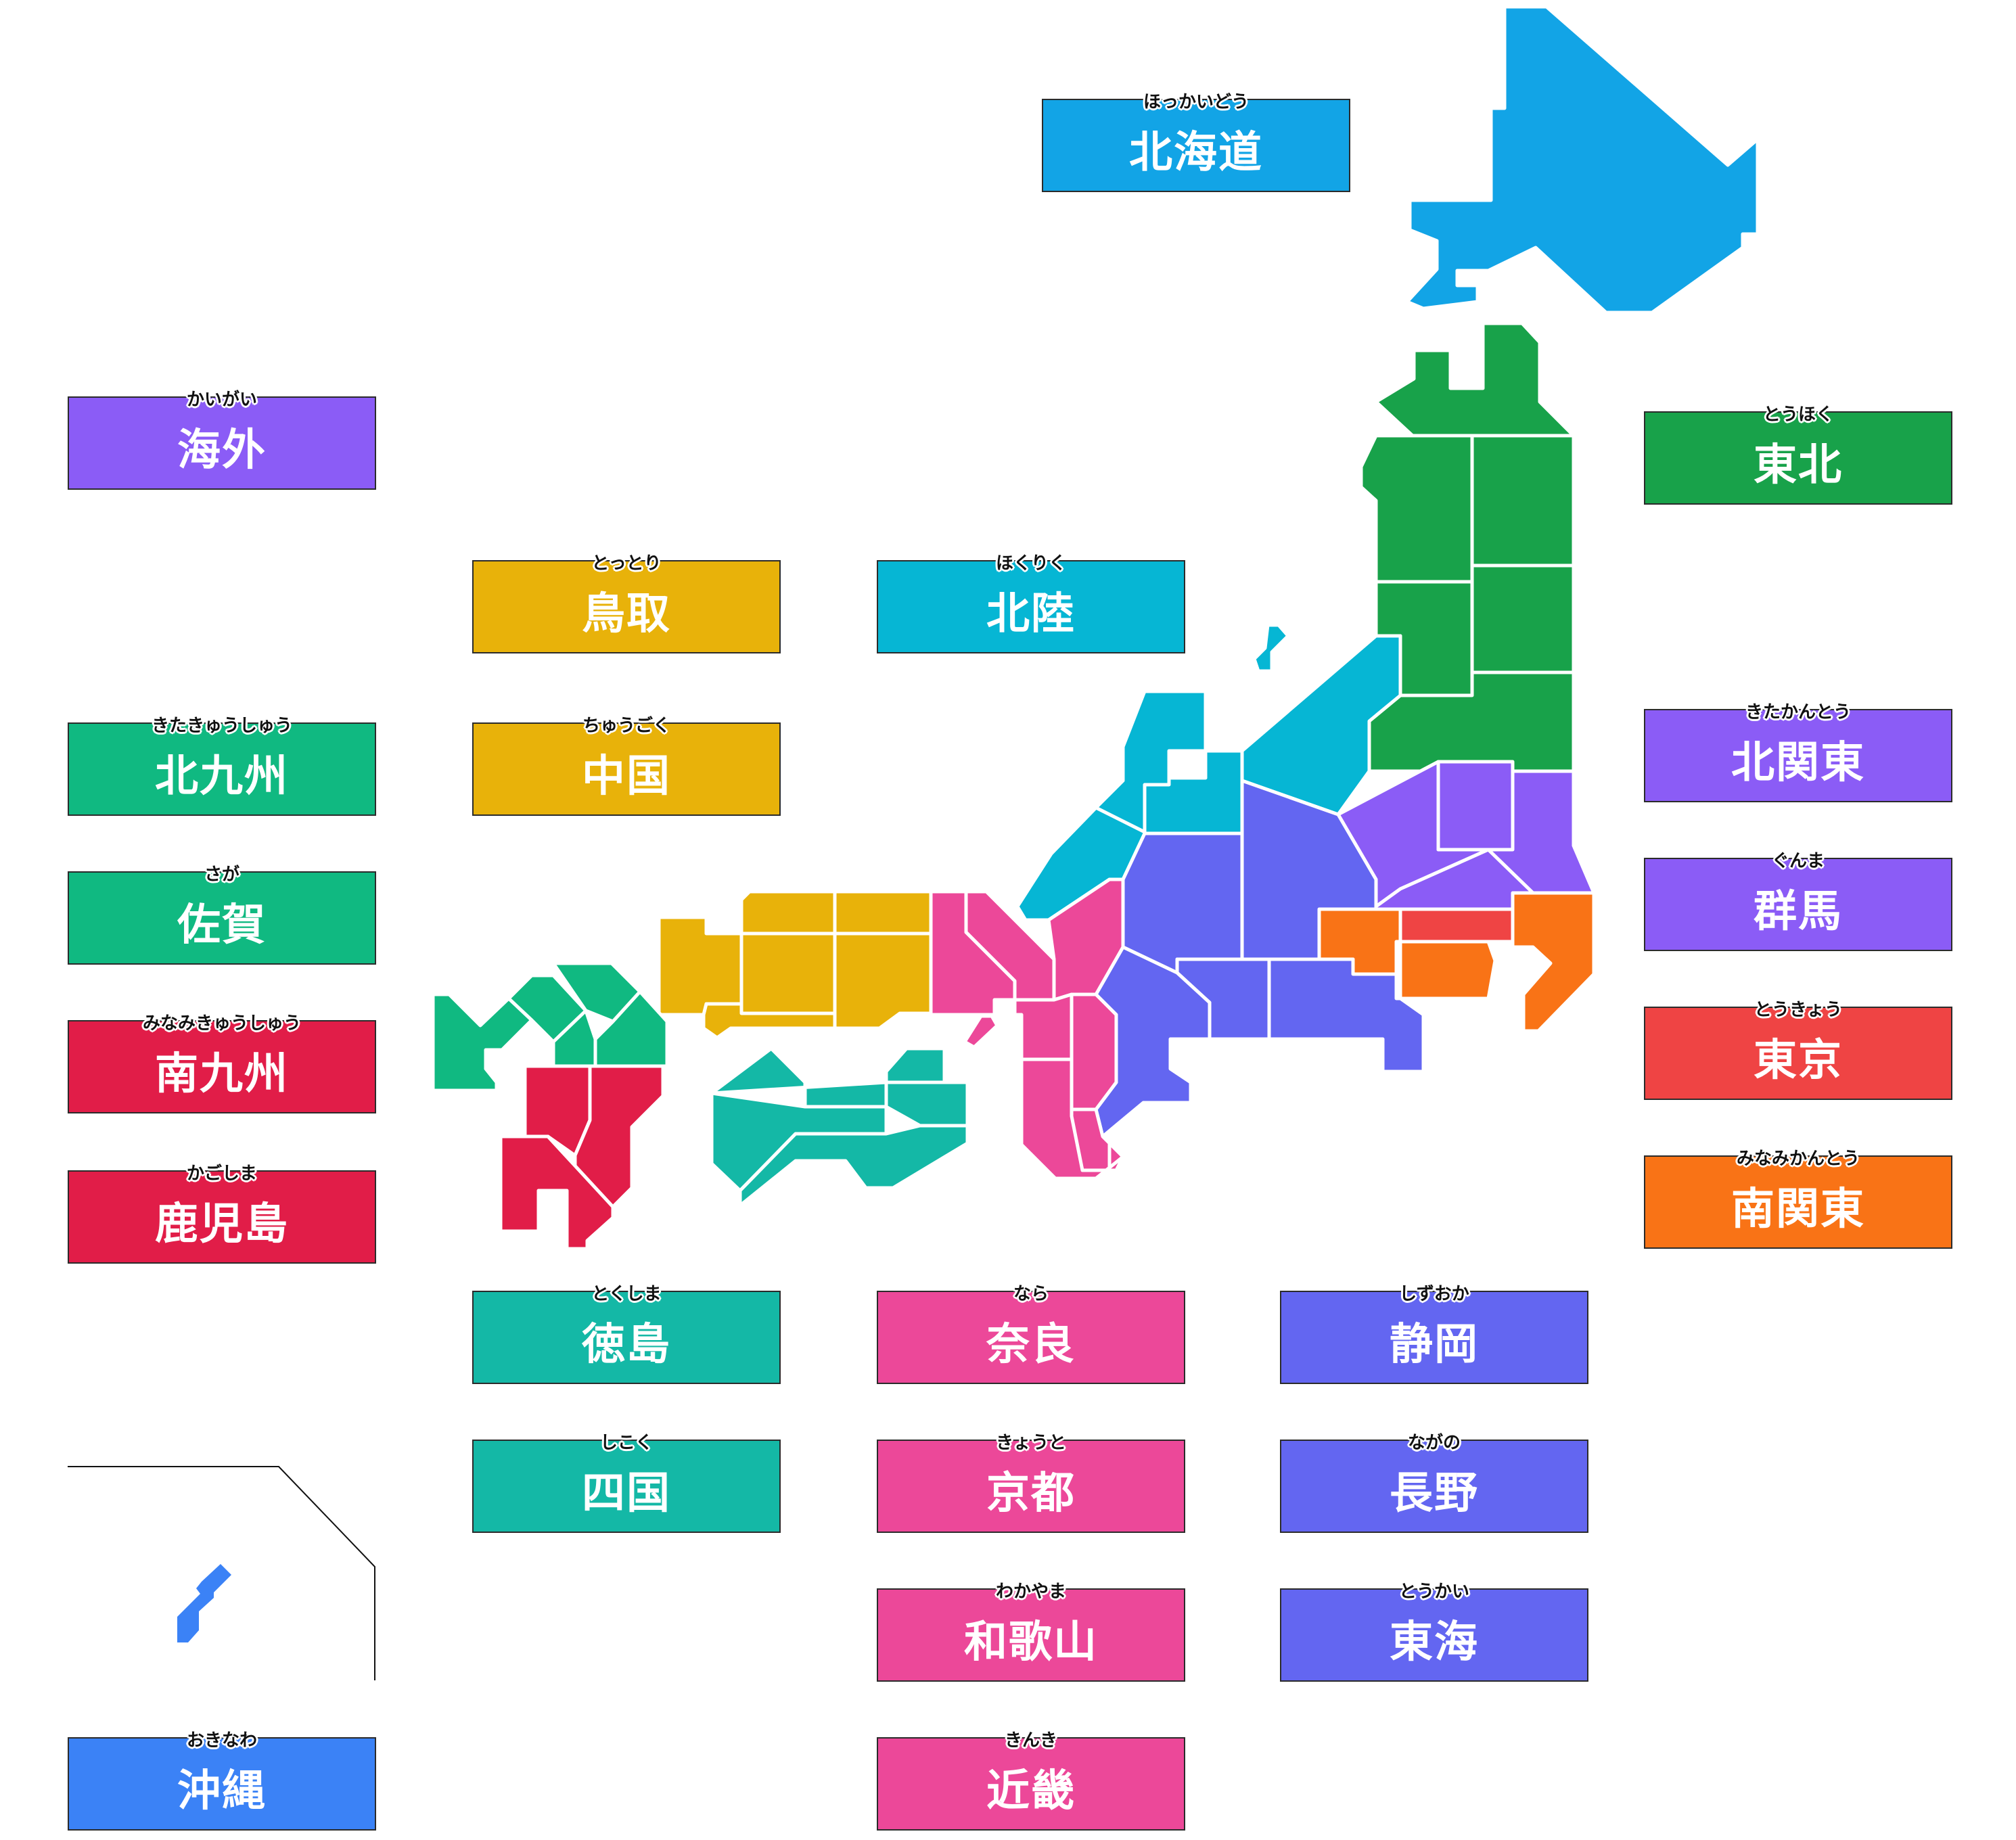 This screenshot has width=2016, height=1840. I want to click on nara-pref, so click(1094, 1051).